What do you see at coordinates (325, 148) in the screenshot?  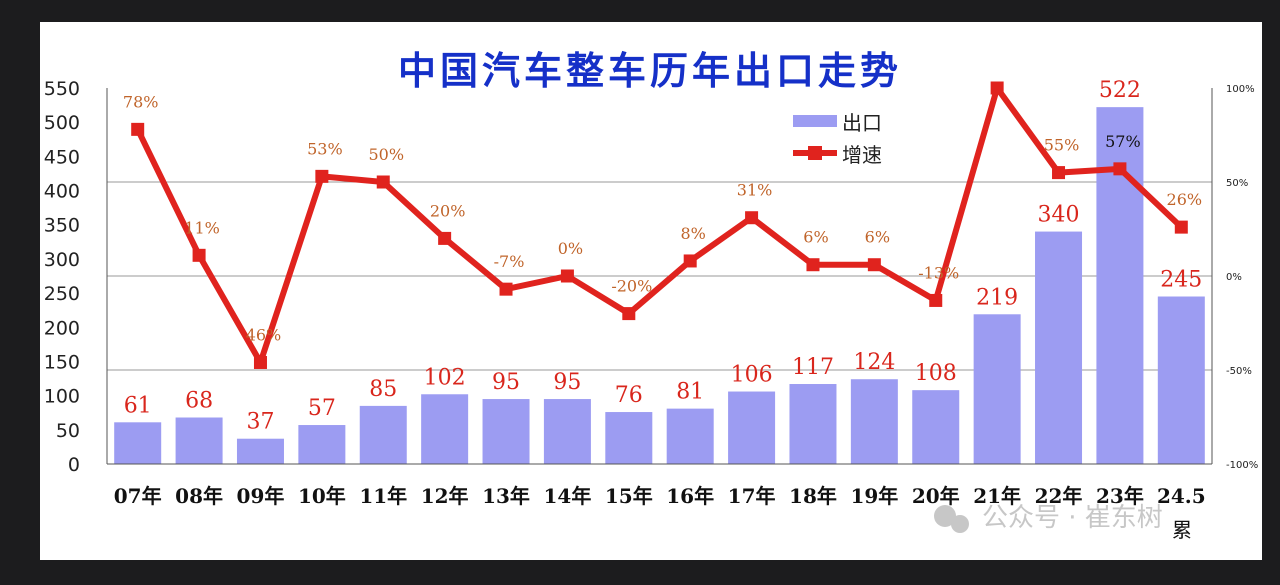 I see `growth-label: 53%` at bounding box center [325, 148].